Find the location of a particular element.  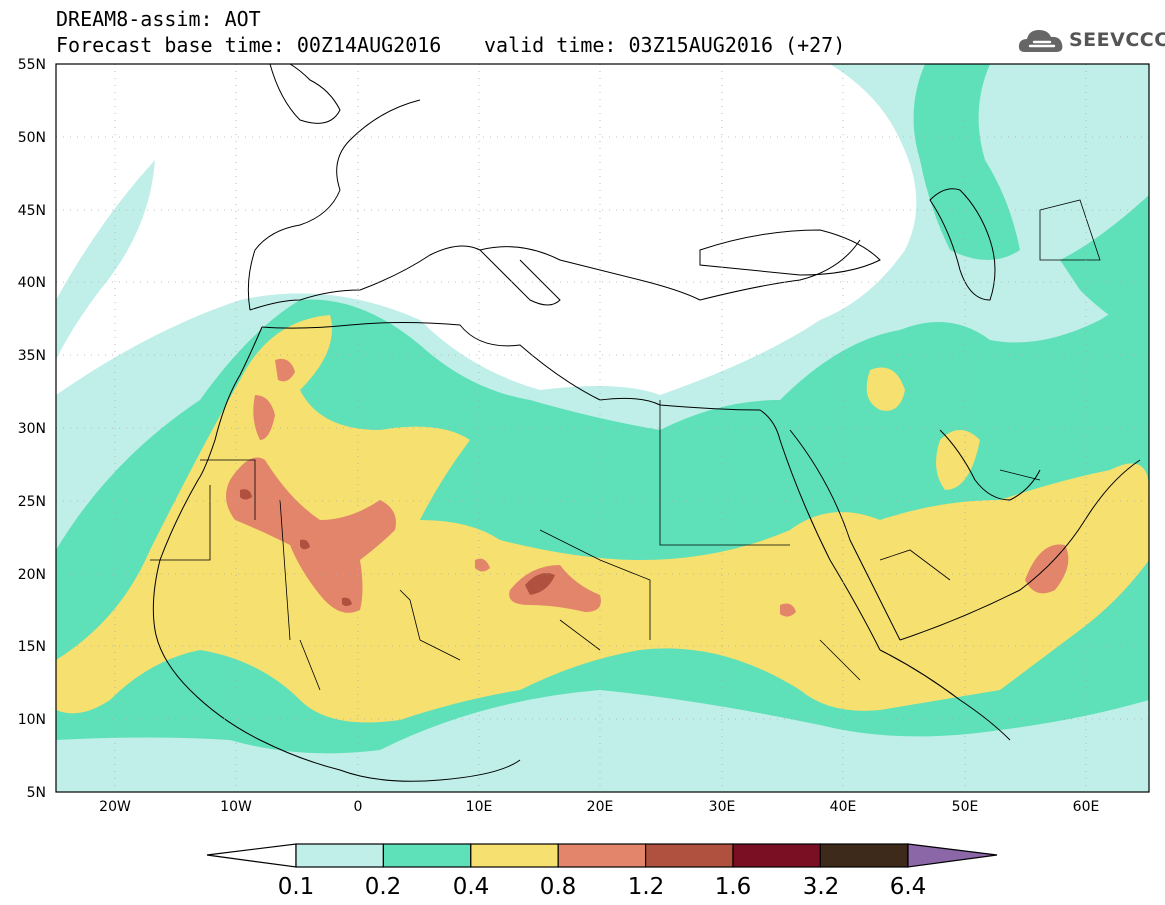

seevccc-logo: SEEVCCC is located at coordinates (1091, 41).